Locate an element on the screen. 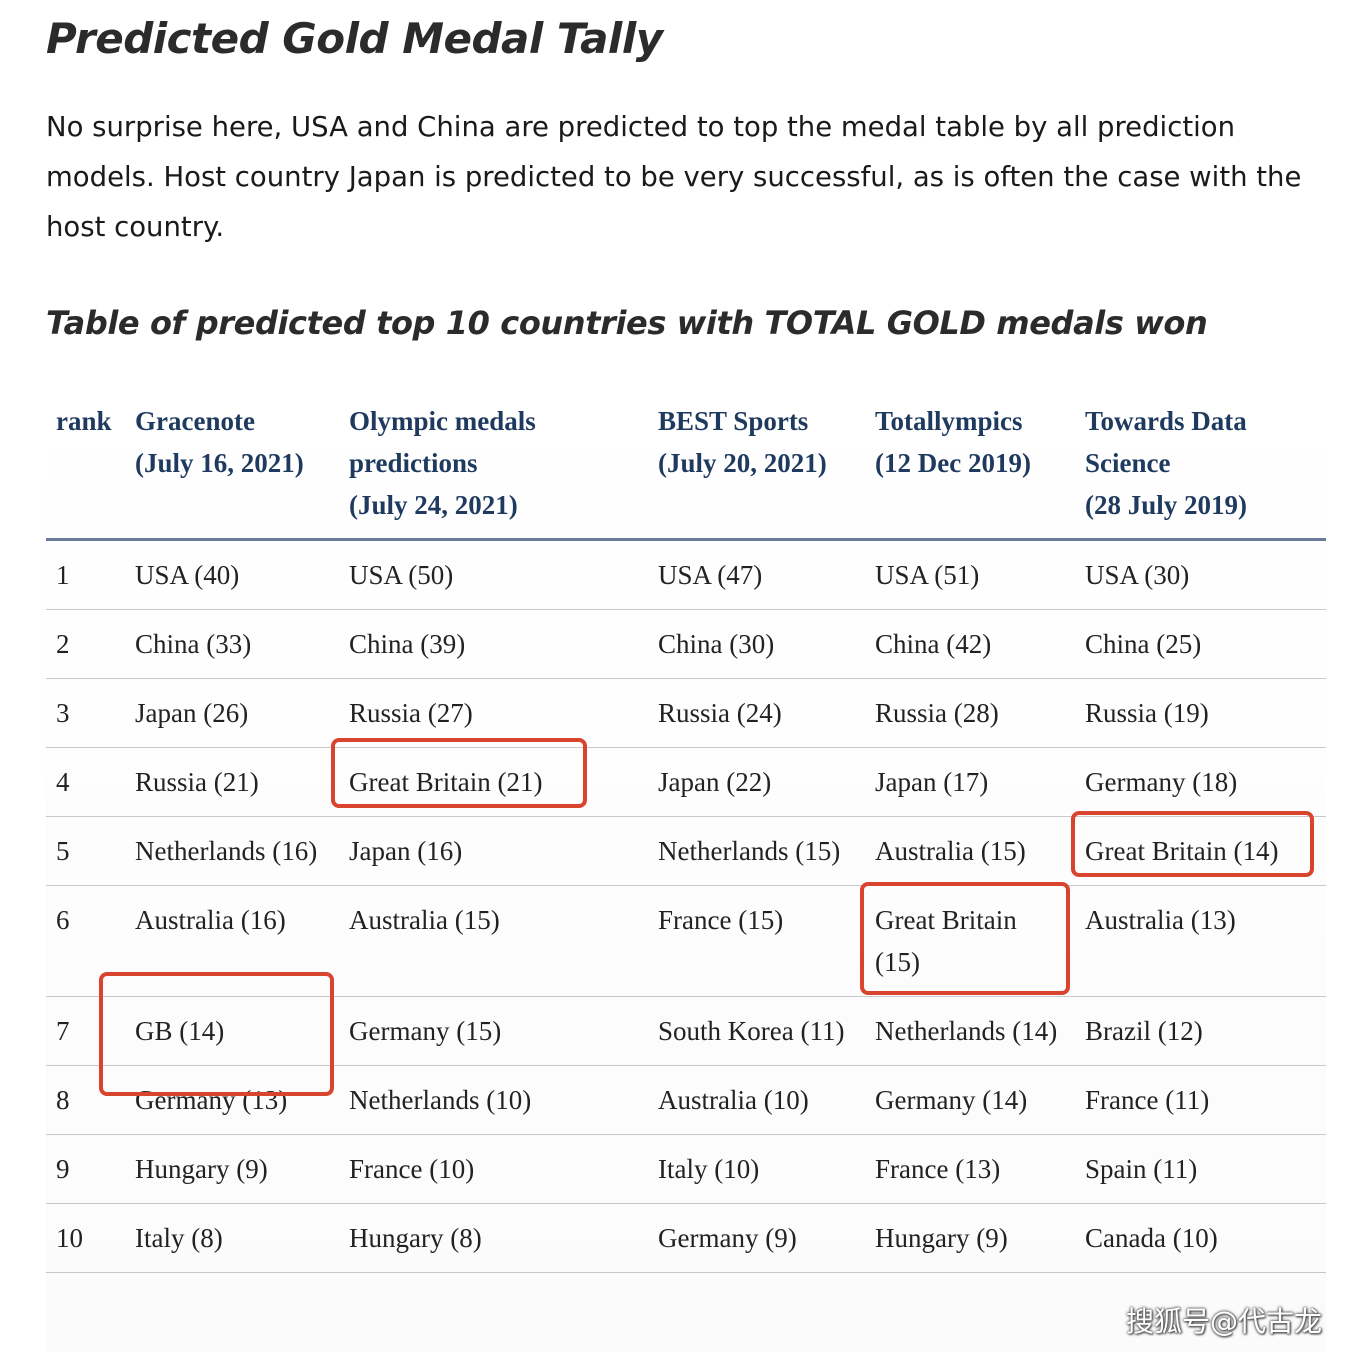 Image resolution: width=1352 pixels, height=1352 pixels. header-line: (July 24, 2021) is located at coordinates (433, 505).